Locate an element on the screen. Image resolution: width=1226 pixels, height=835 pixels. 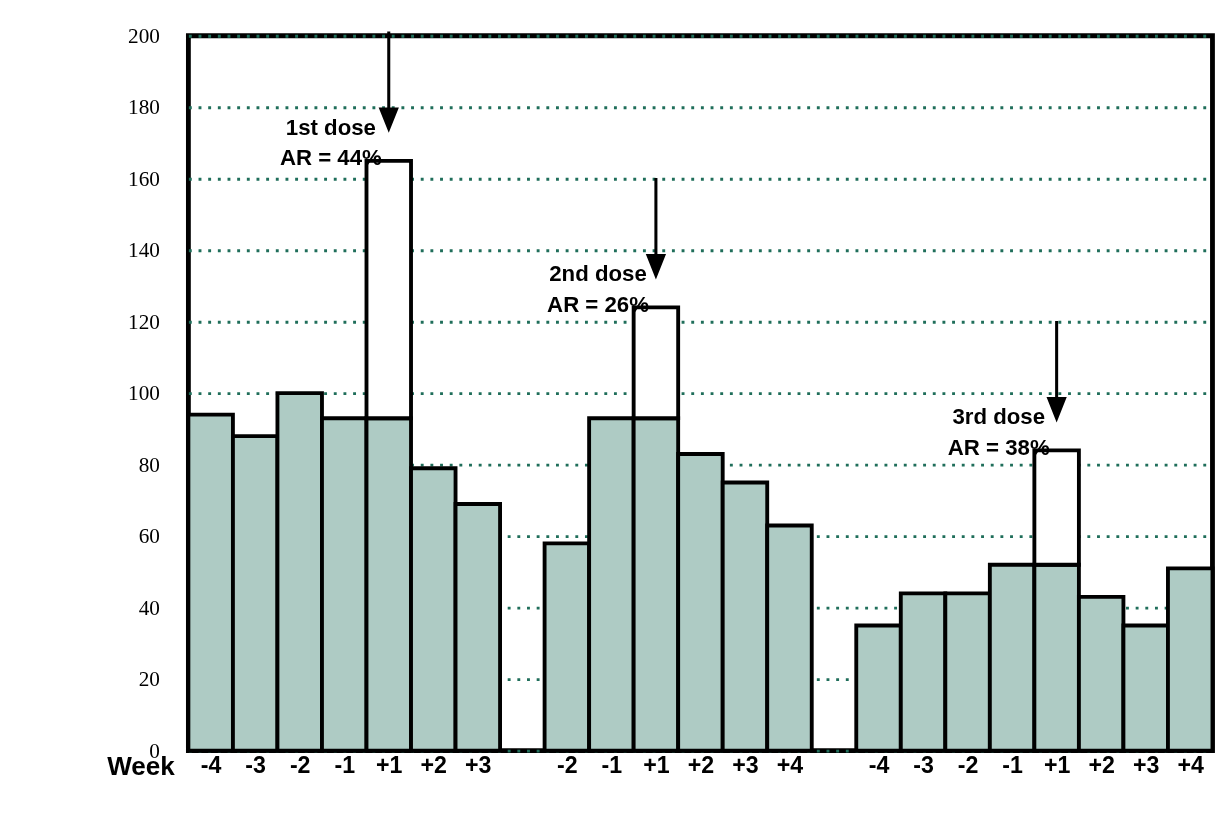
y-tick-label: 200 is located at coordinates (144, 35).